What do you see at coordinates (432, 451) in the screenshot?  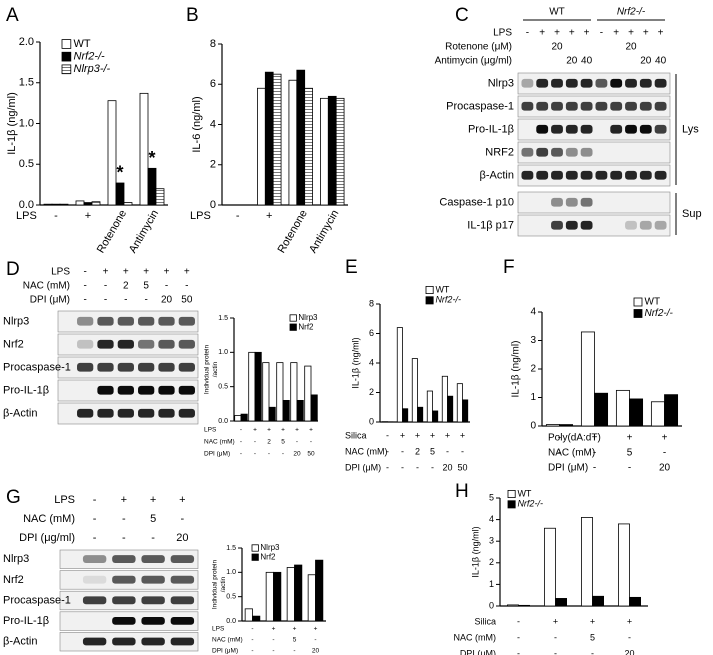 I see `x-tick-label: 5` at bounding box center [432, 451].